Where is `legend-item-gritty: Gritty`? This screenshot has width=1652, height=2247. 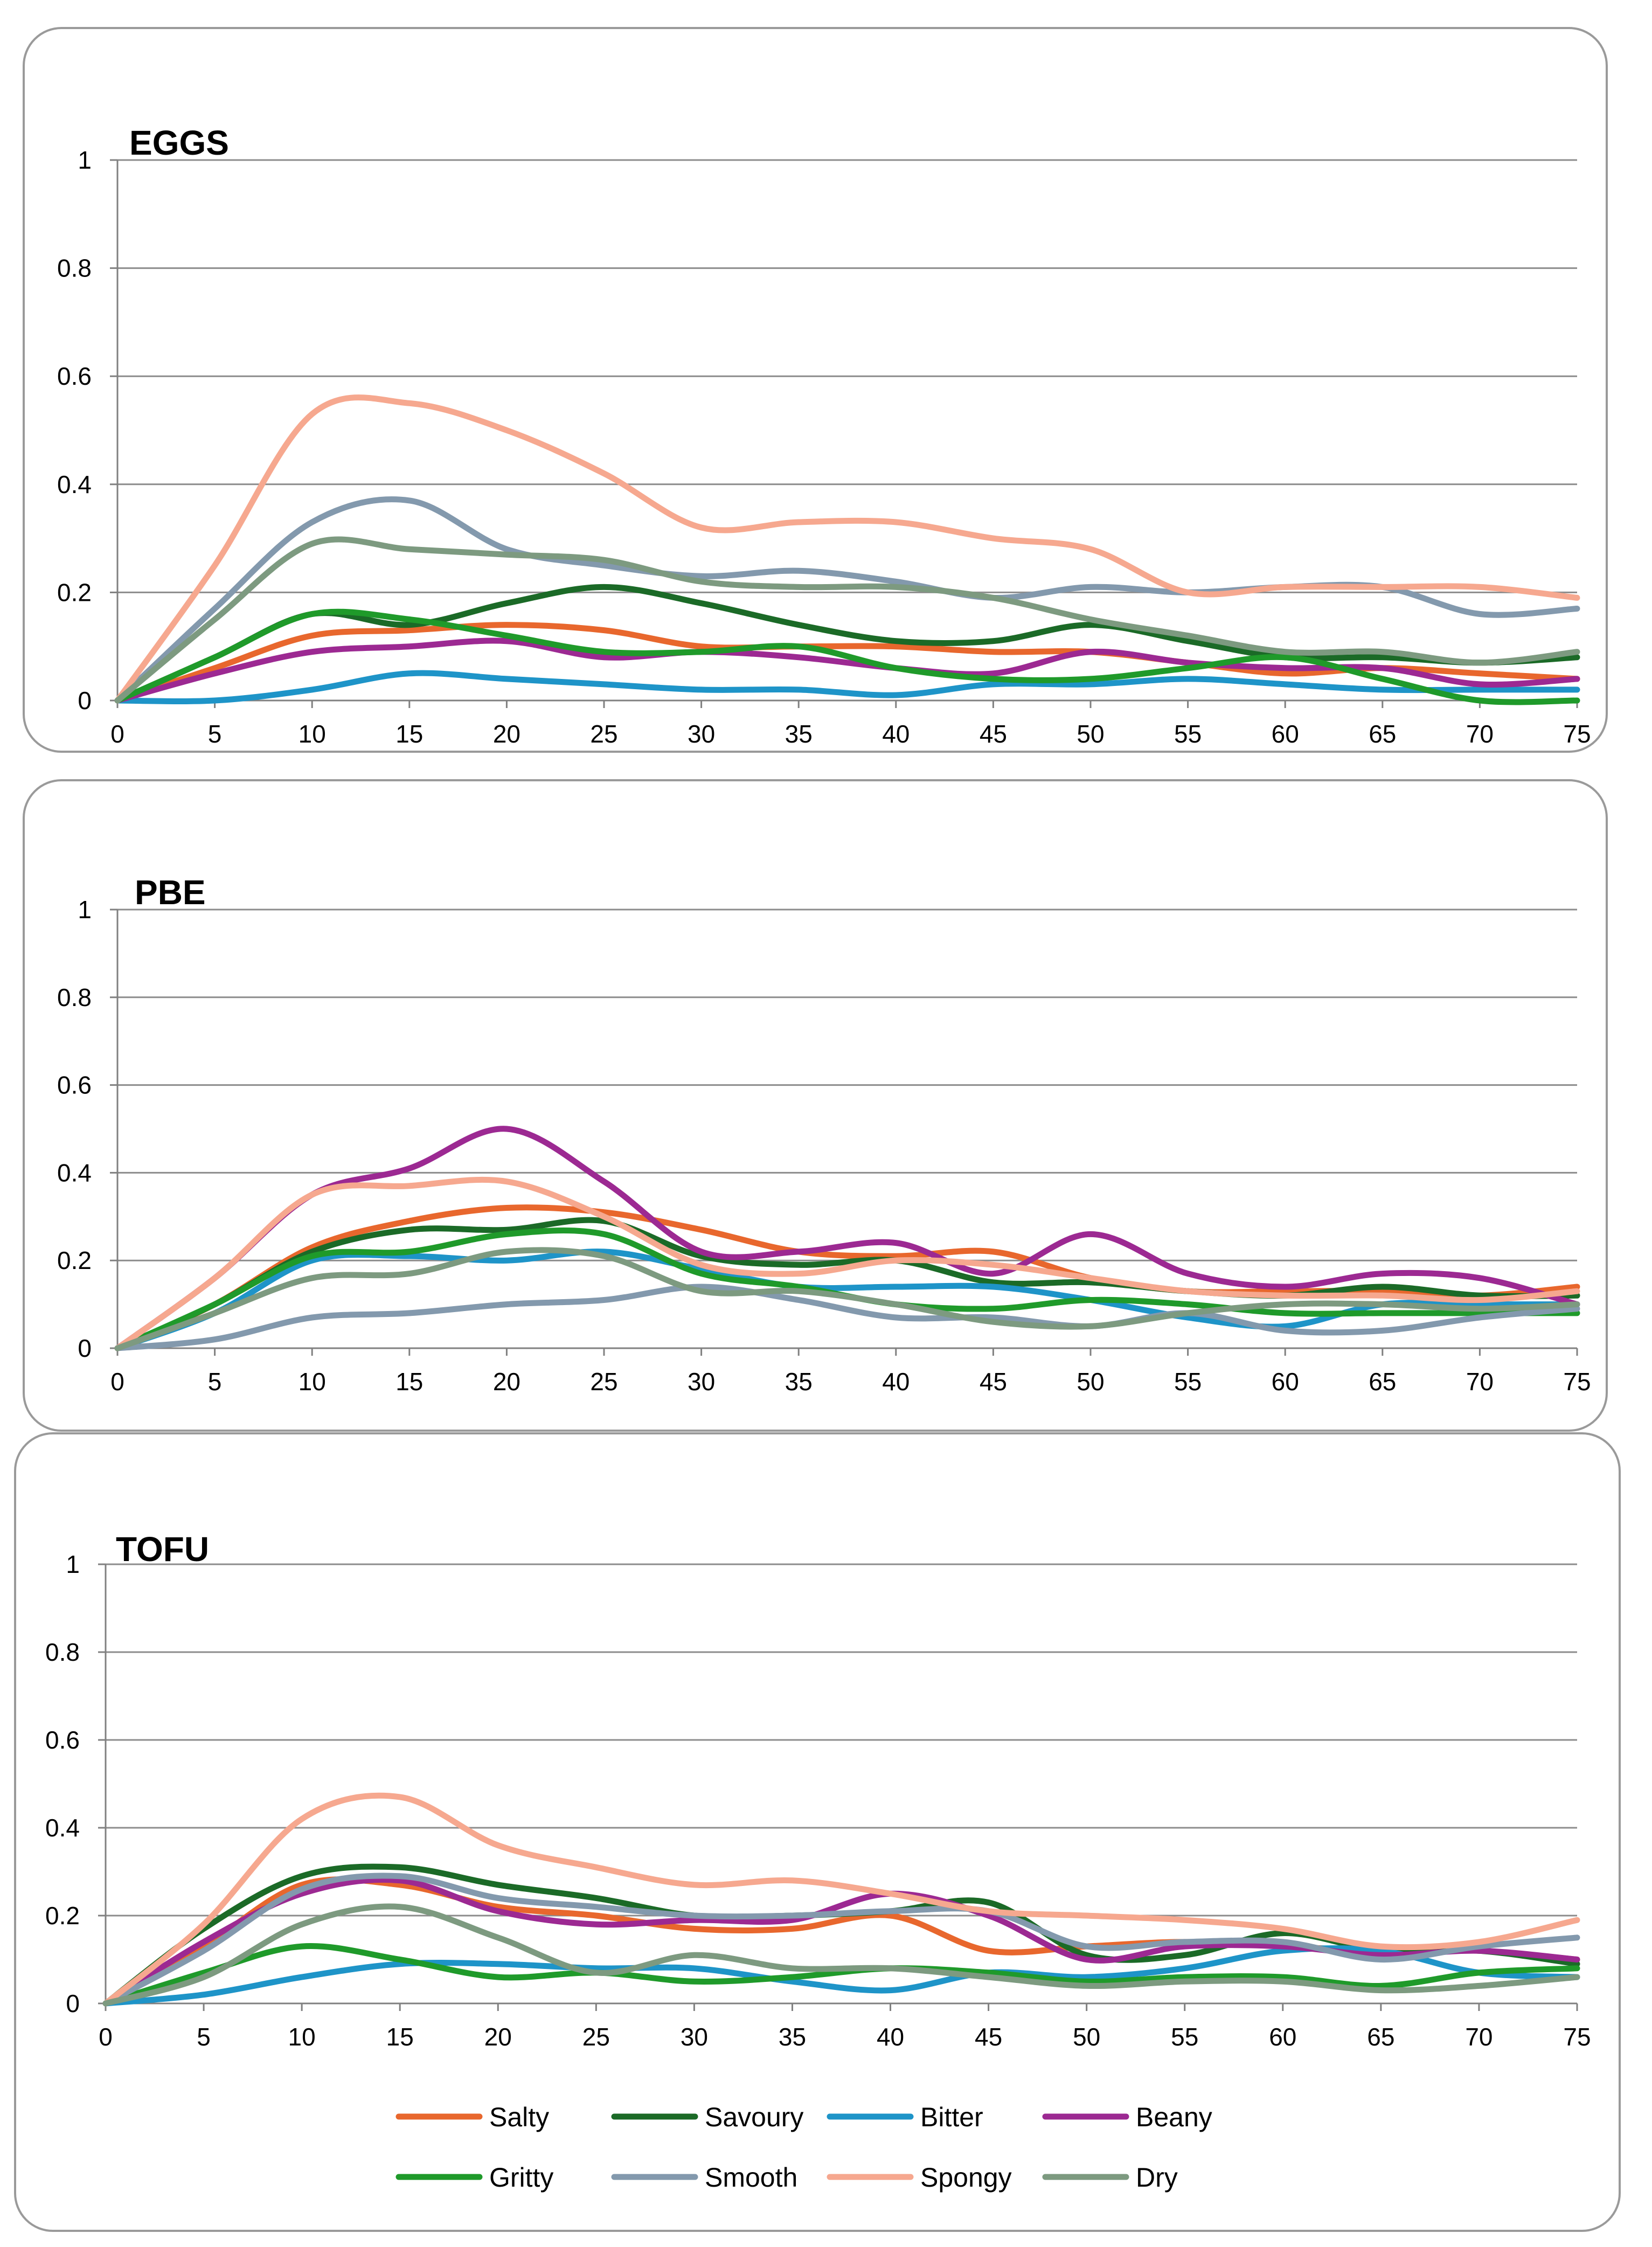 legend-item-gritty: Gritty is located at coordinates (474, 2177).